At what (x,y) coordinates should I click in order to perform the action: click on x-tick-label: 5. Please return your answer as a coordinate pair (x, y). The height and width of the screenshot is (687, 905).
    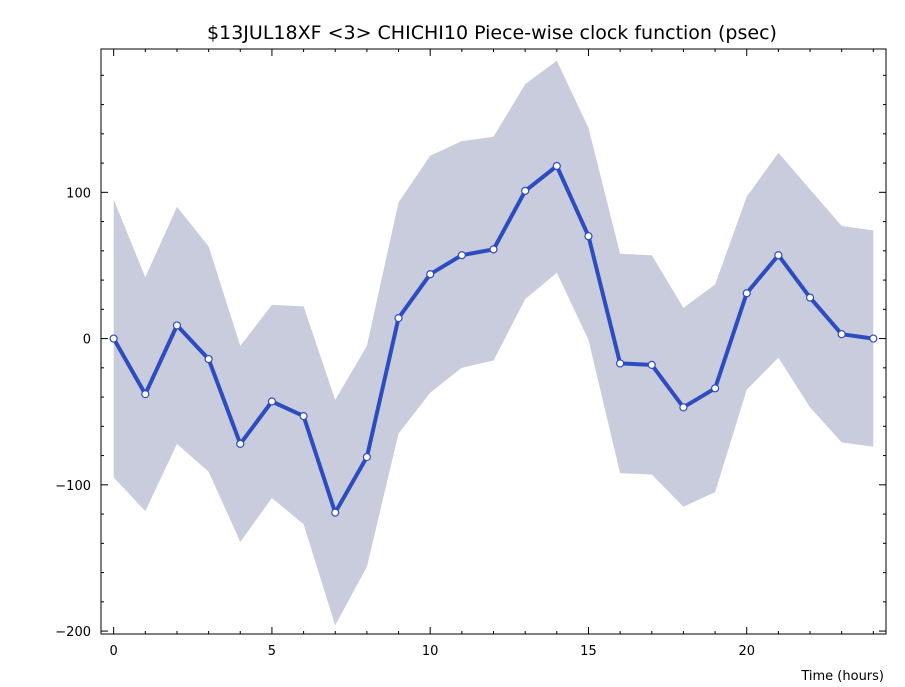
    Looking at the image, I should click on (272, 651).